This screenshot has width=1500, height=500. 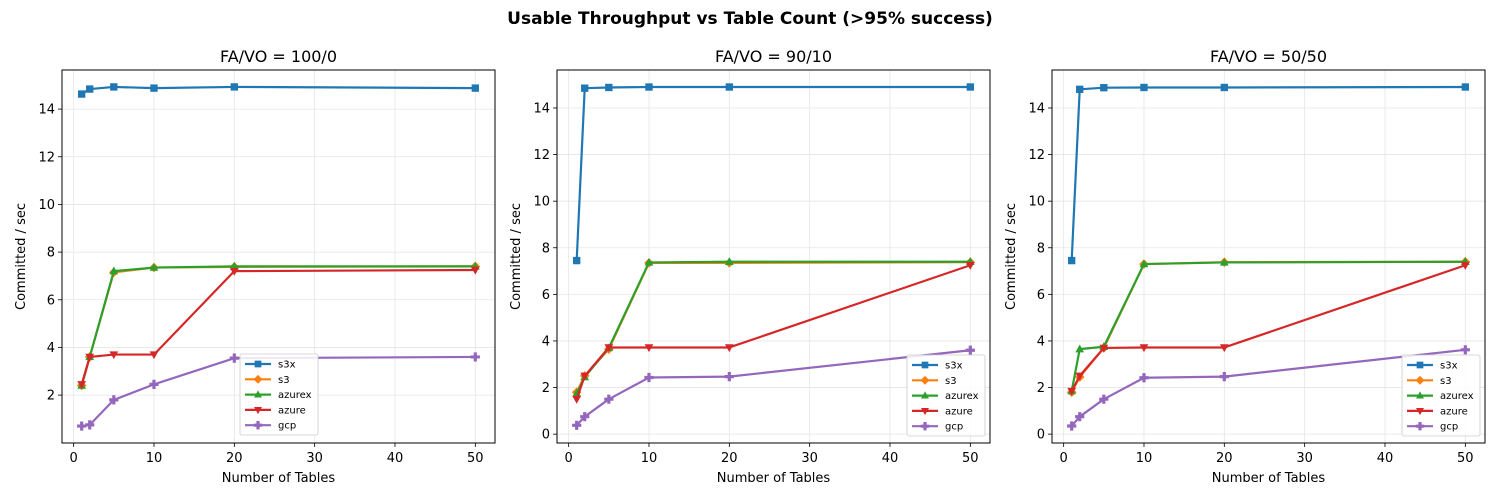 I want to click on legend-label: s3x, so click(x=954, y=366).